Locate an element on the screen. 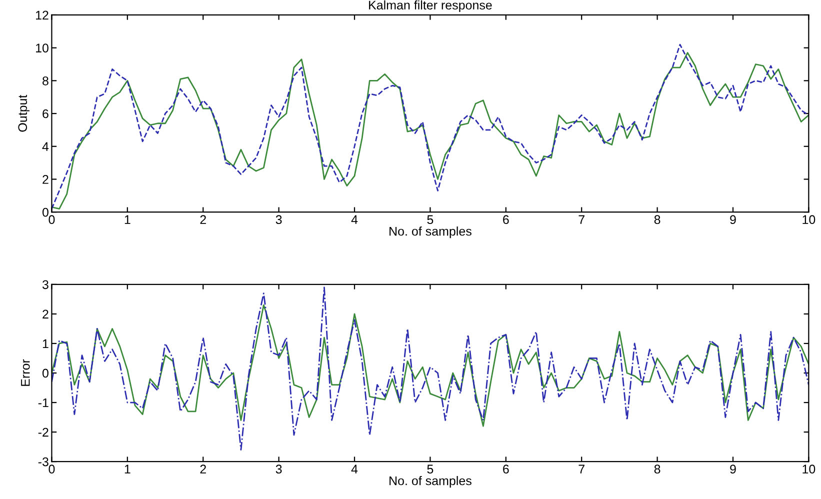 The height and width of the screenshot is (499, 821). y-tick-label: 12 is located at coordinates (42, 15).